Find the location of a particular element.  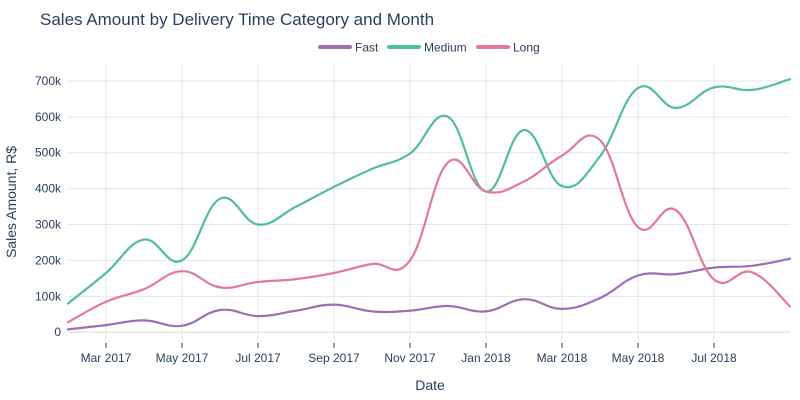

x-tick-label: May 2017 is located at coordinates (182, 358).